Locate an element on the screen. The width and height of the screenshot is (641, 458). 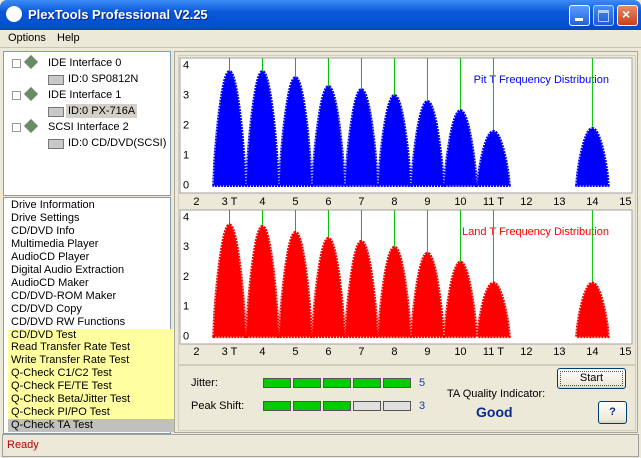
function-item: CD/DVD RW Functions is located at coordinates (68, 321).